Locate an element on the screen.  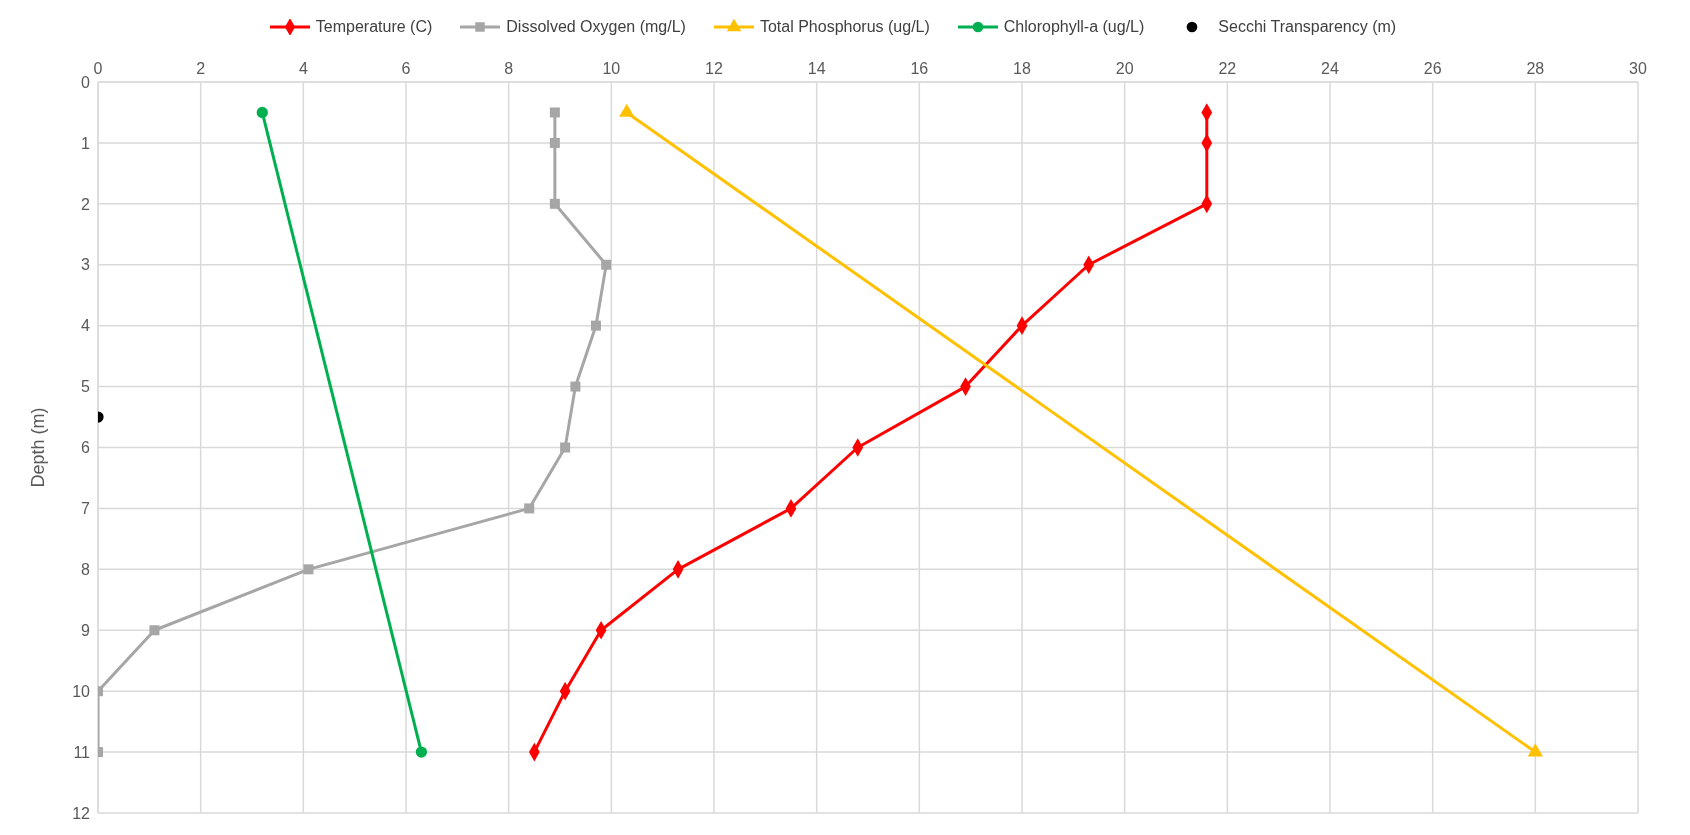
x-tick-label: 2 is located at coordinates (201, 68).